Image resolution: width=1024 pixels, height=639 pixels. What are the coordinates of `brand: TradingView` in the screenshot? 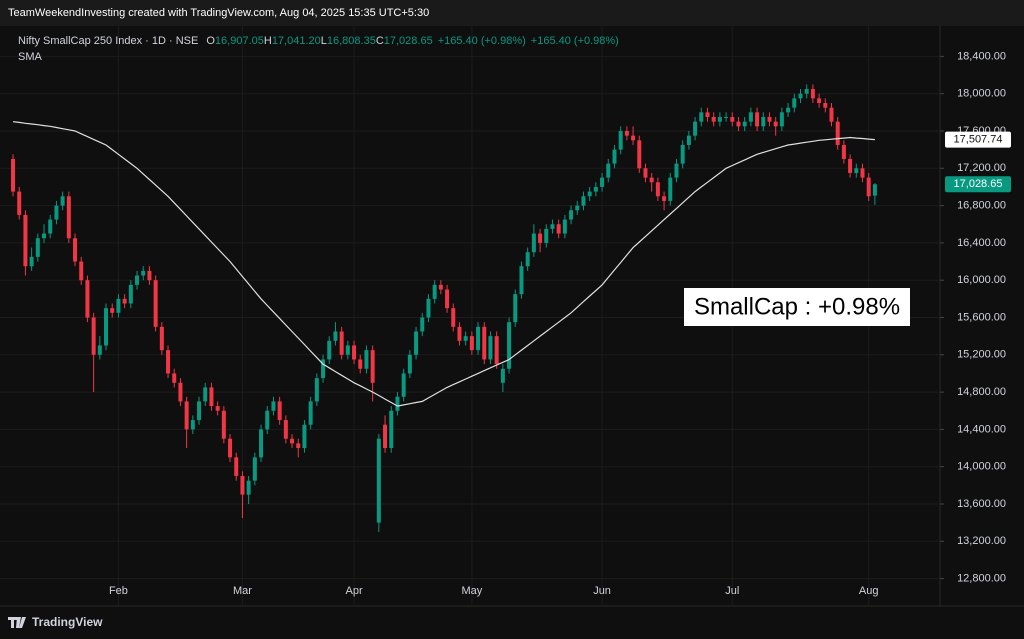 It's located at (67, 622).